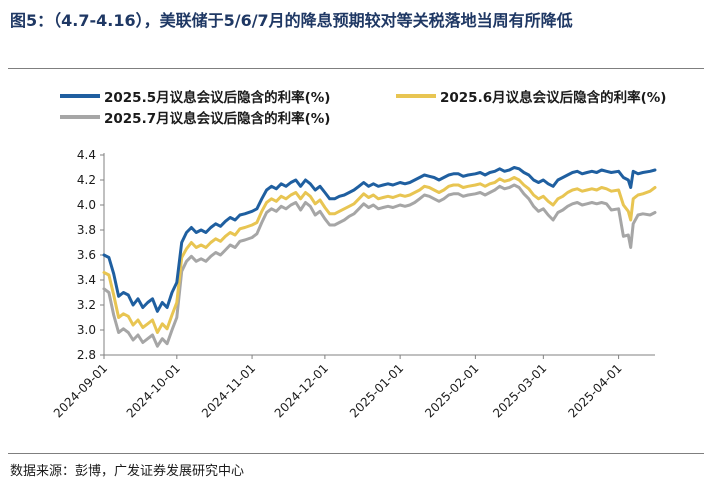 The image size is (713, 503). I want to click on legend-item-july: 2025.7月议息会议后隐含的利率(%), so click(195, 117).